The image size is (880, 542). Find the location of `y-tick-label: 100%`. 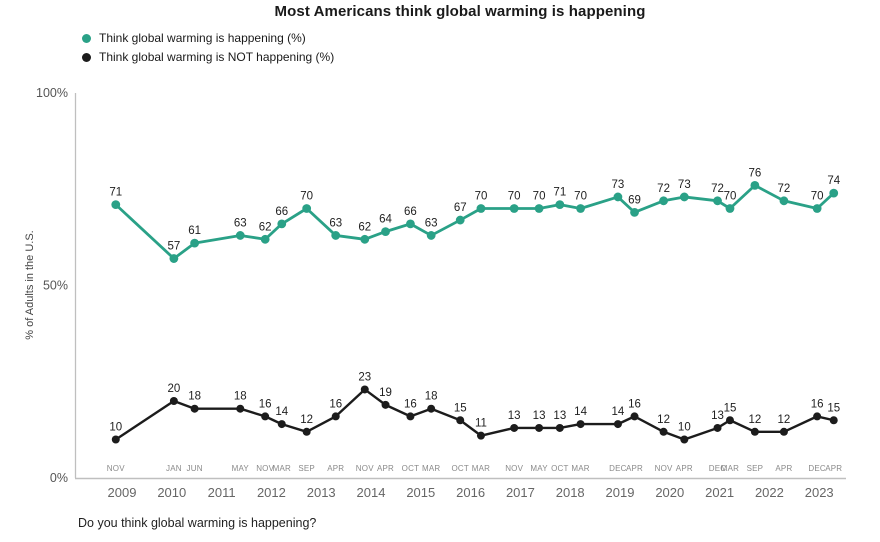

y-tick-label: 100% is located at coordinates (52, 93).